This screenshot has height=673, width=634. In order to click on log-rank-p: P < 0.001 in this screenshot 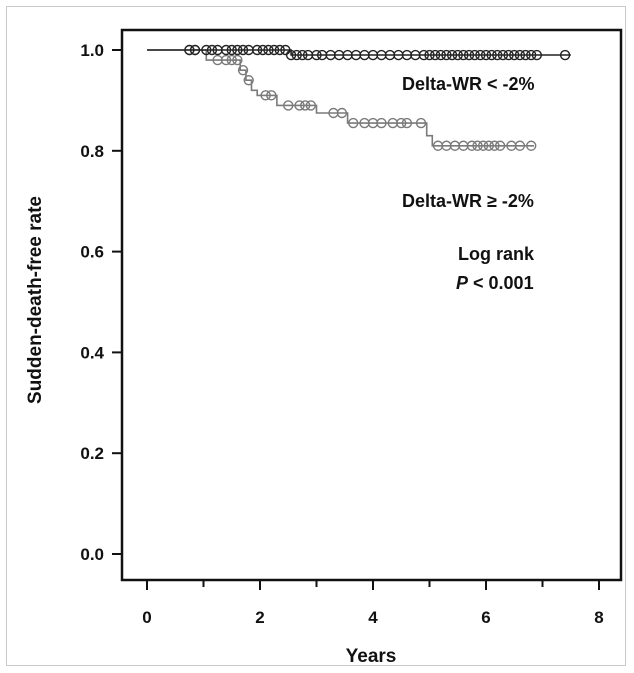, I will do `click(495, 283)`.